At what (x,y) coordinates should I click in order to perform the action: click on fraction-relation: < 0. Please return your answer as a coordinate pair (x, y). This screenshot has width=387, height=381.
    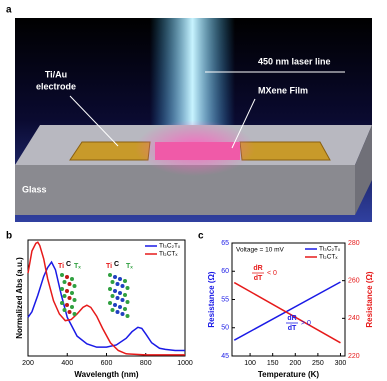
    Looking at the image, I should click on (272, 273).